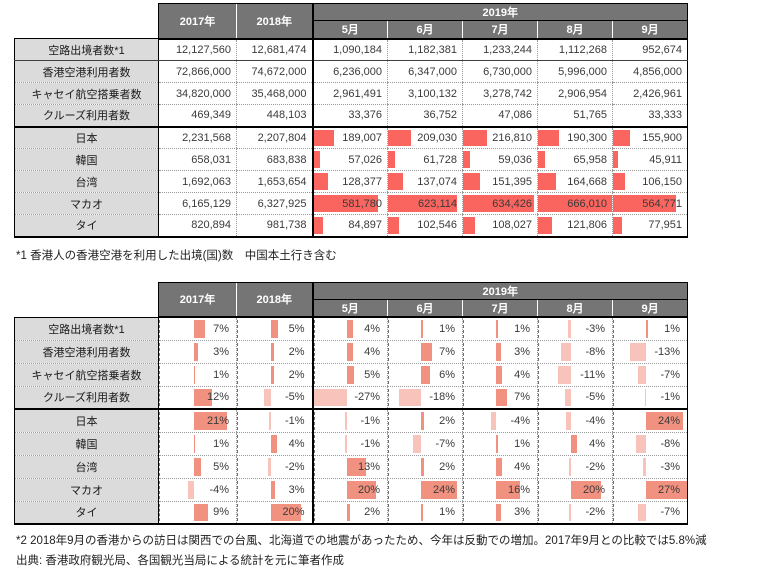 The width and height of the screenshot is (768, 576). I want to click on value-text: 1,112,268, so click(582, 49).